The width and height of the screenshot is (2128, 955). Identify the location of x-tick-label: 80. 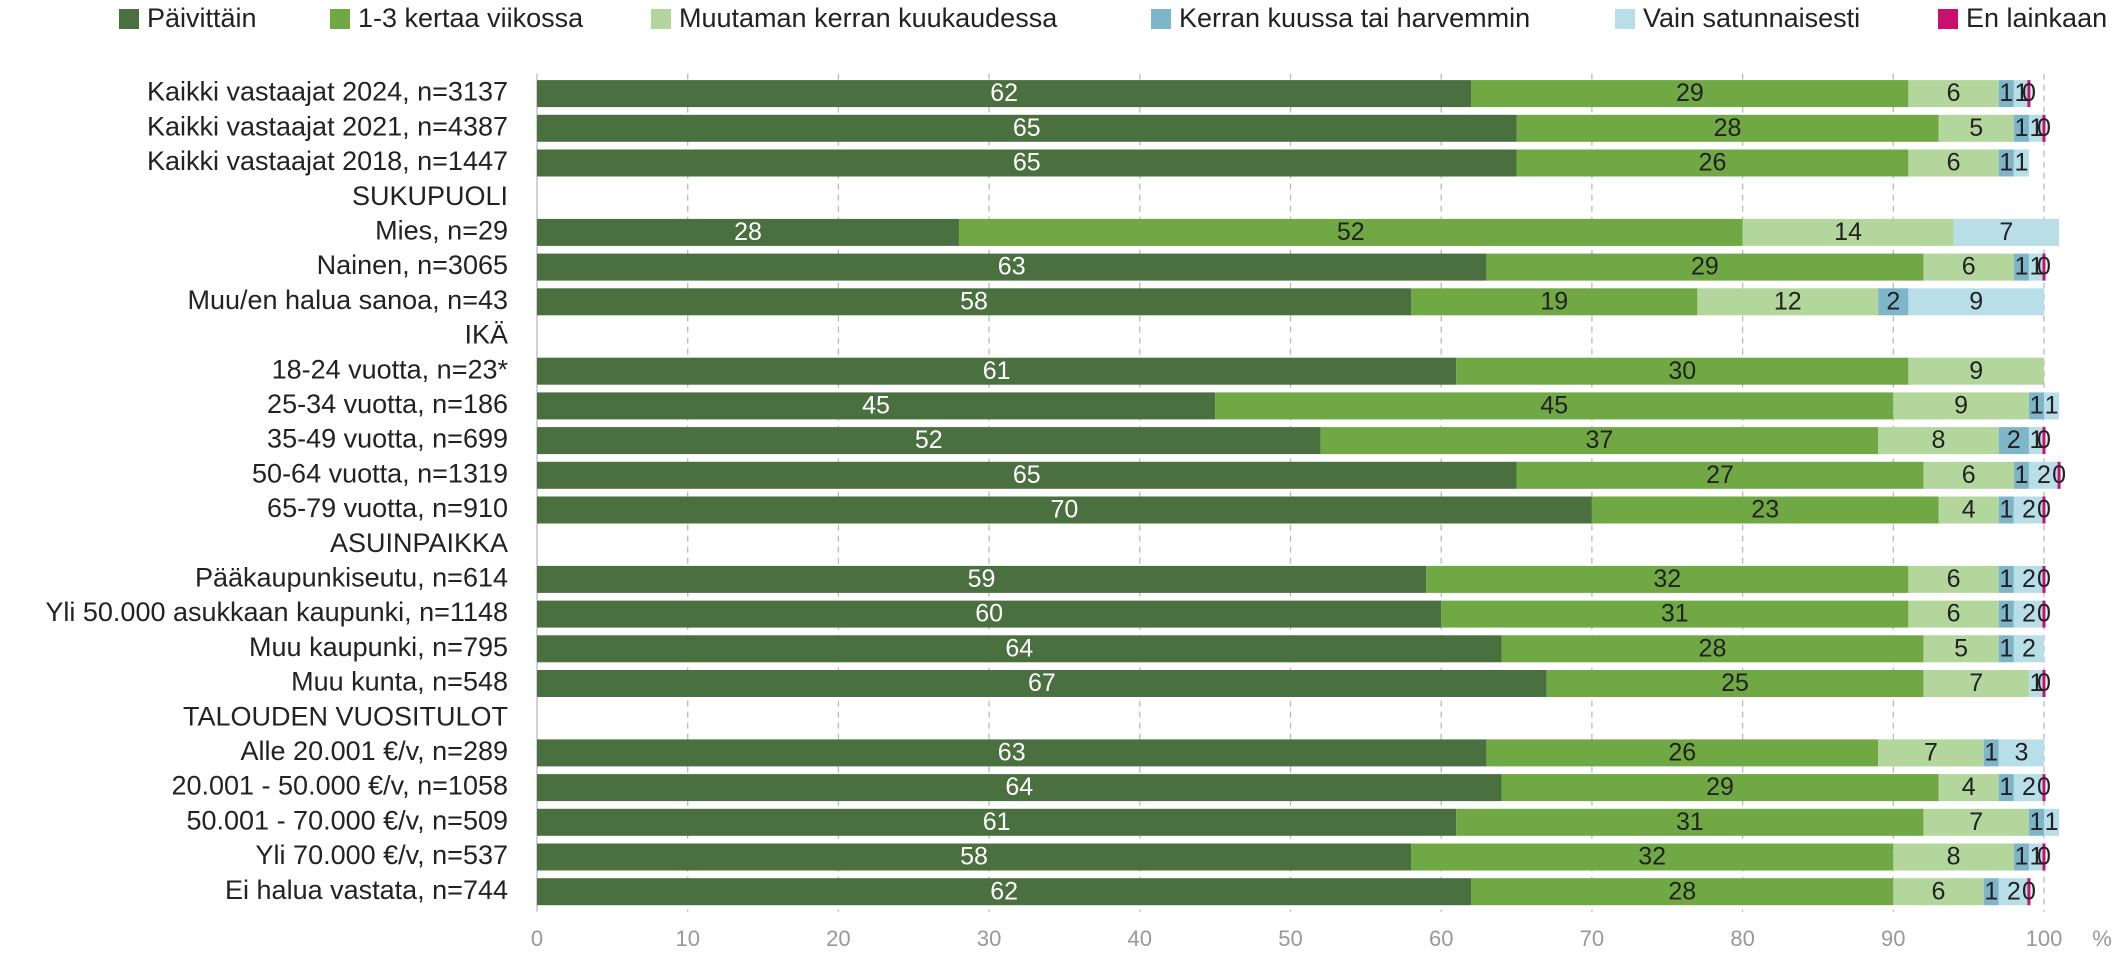
(1742, 938).